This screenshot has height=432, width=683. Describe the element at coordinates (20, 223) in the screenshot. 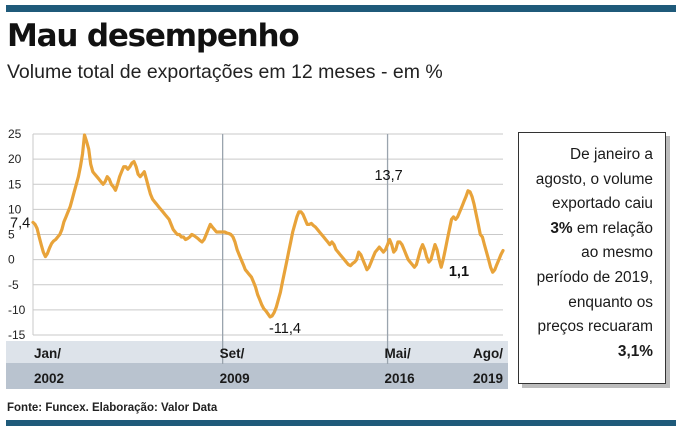

I see `data-label: 7,4` at that location.